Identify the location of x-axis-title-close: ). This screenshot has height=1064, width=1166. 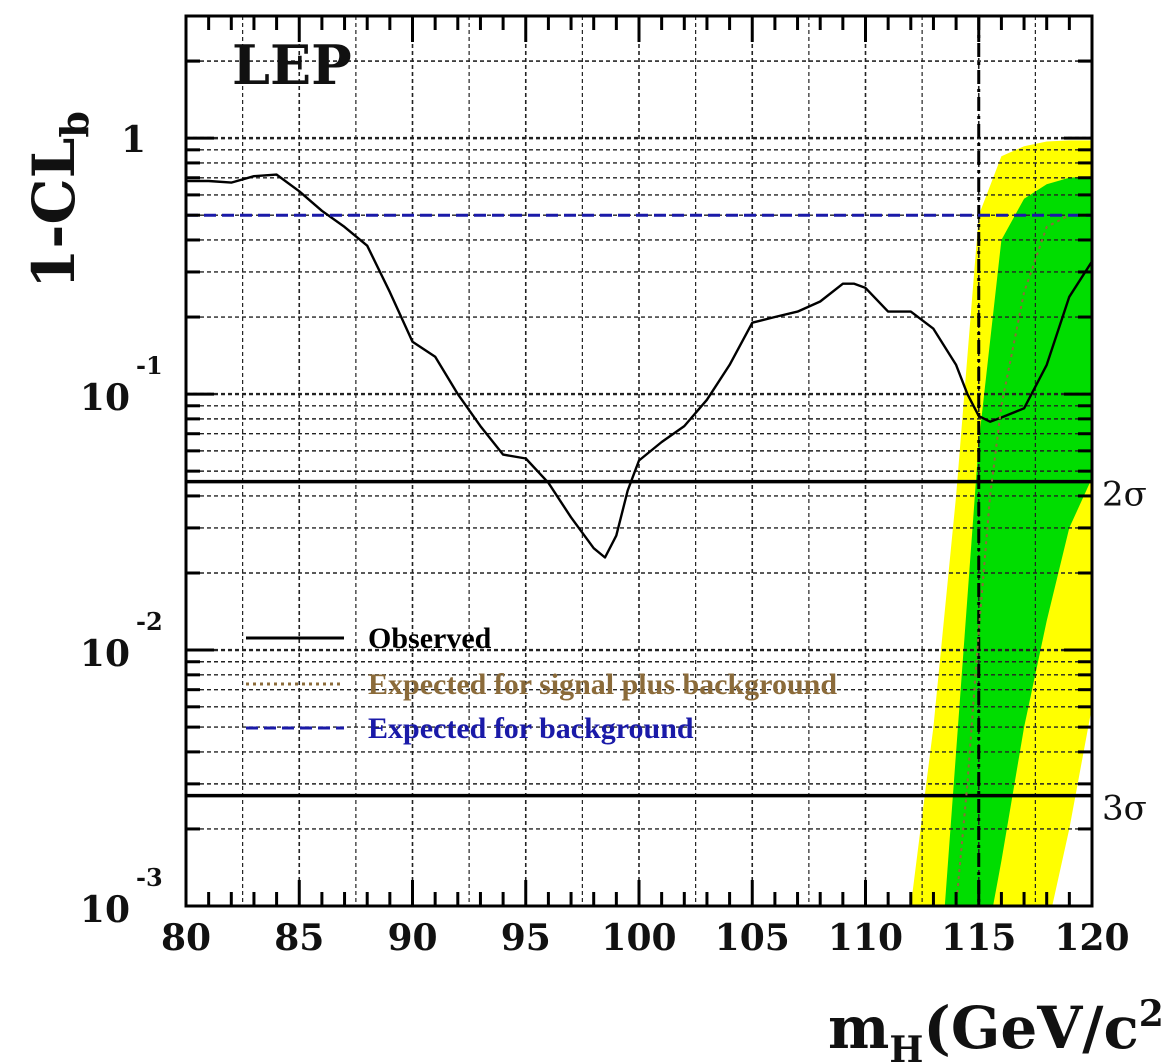
(1165, 1028).